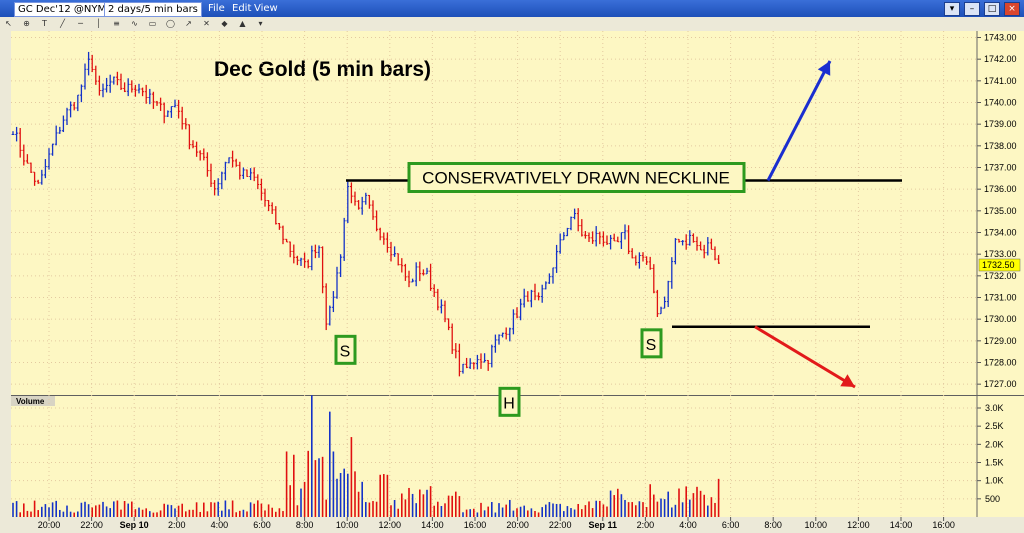 The width and height of the screenshot is (1024, 533). Describe the element at coordinates (1000, 189) in the screenshot. I see `price-tick-label: 1736.00` at that location.